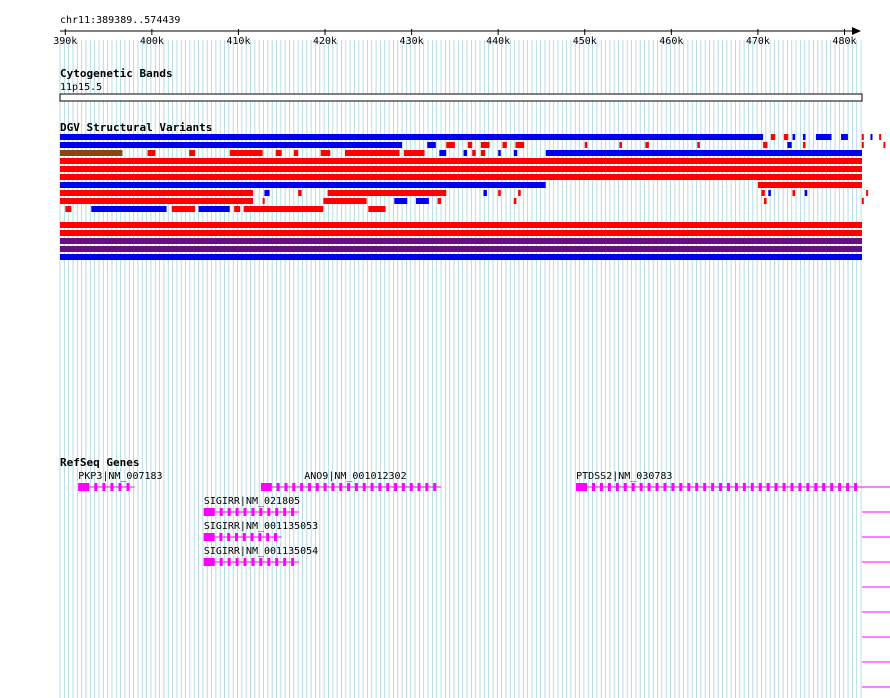  I want to click on gene-label: SIGIRR|NM_021805, so click(252, 501).